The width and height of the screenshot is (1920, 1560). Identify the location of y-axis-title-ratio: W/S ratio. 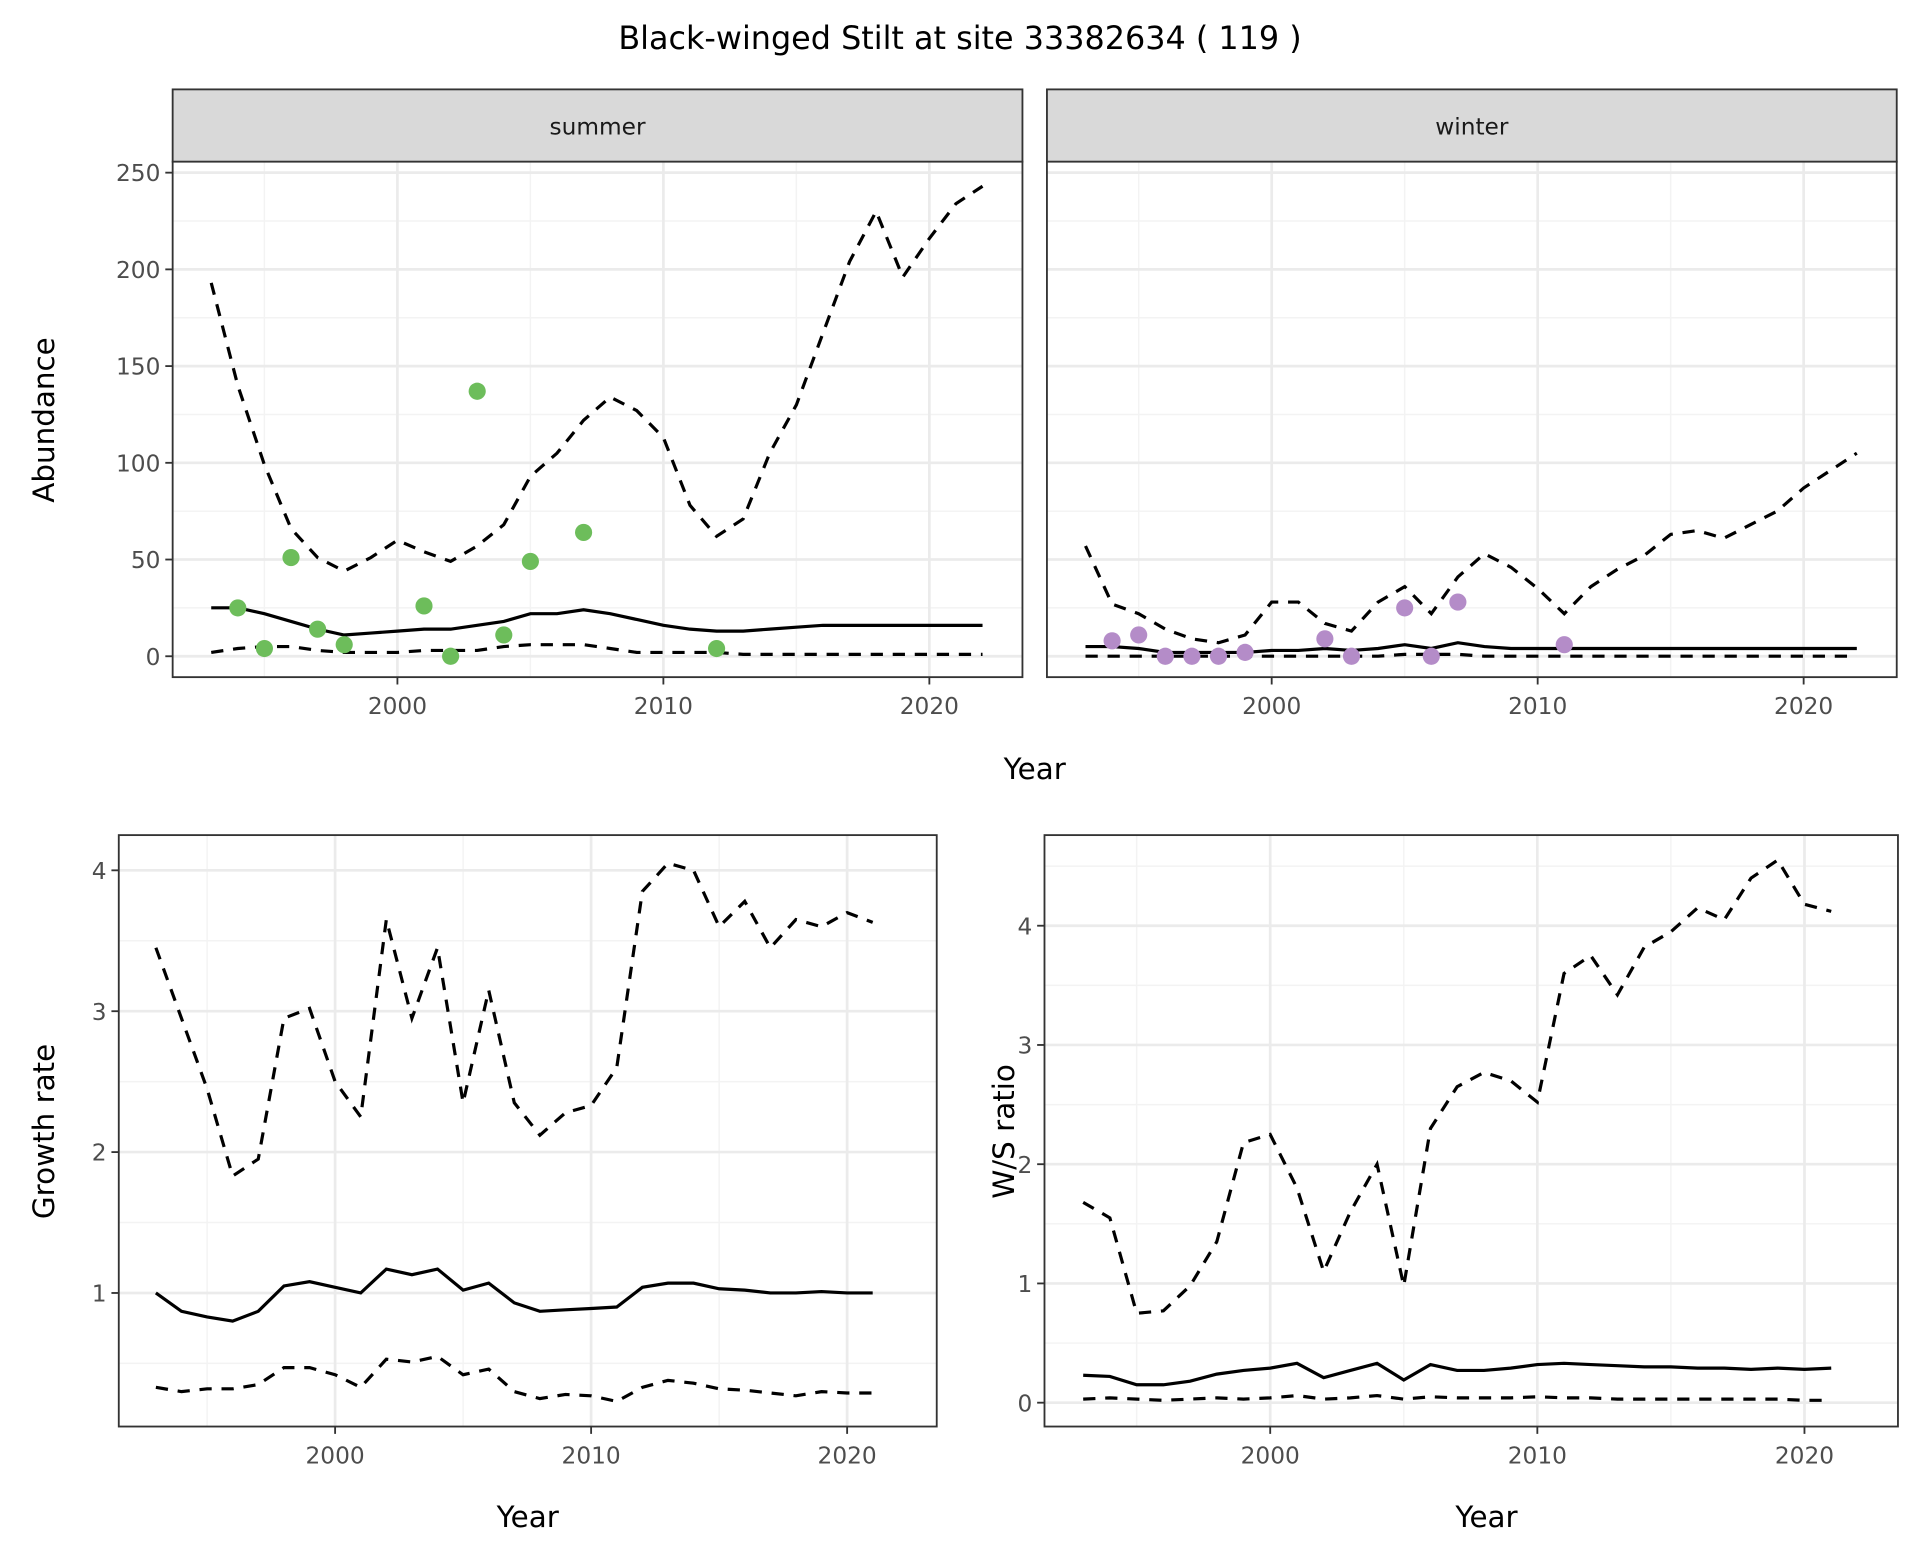
(1004, 1131).